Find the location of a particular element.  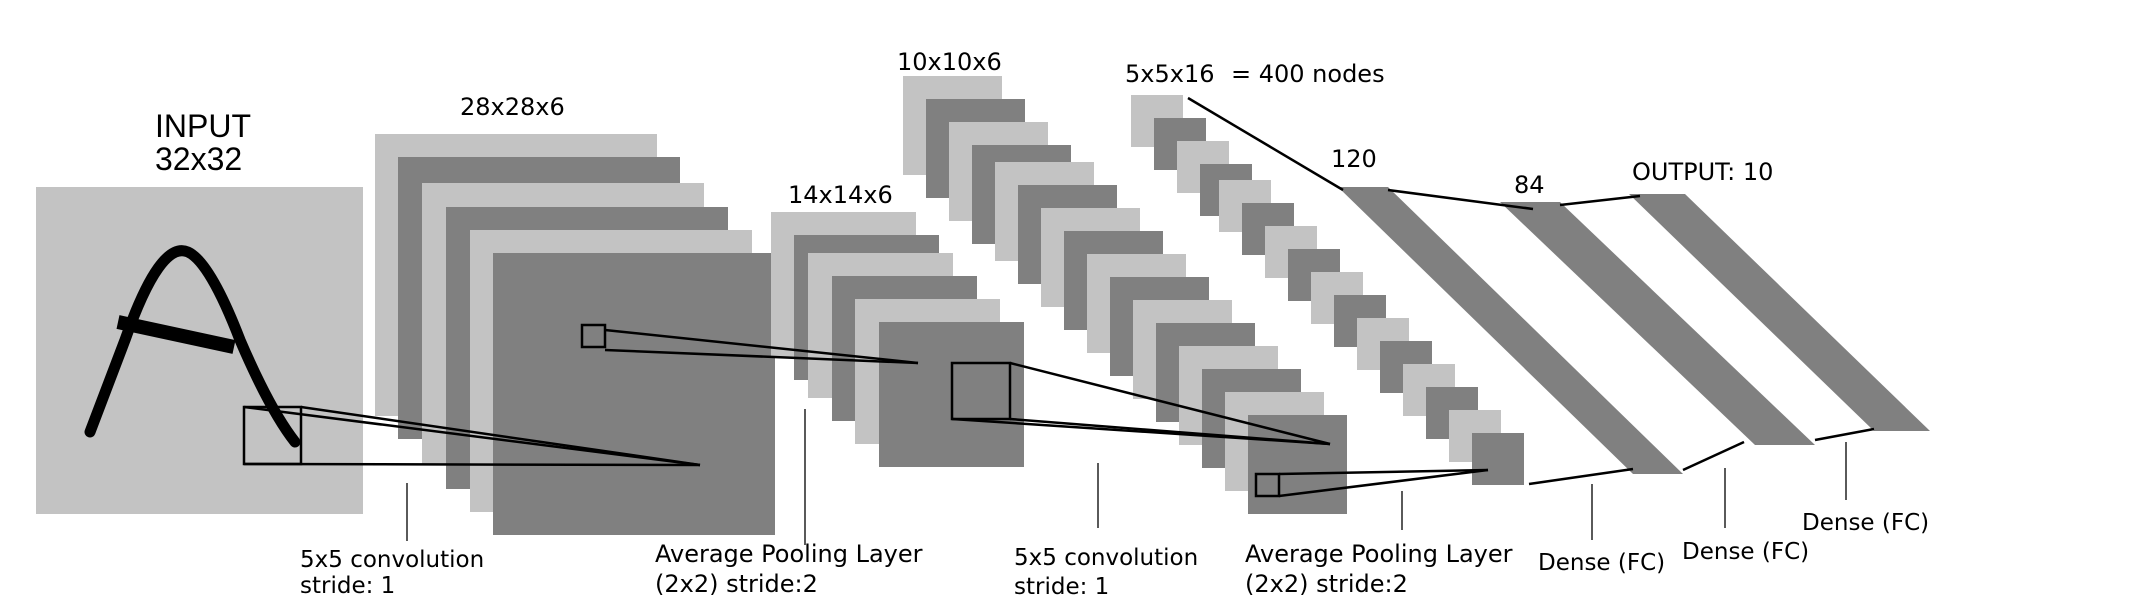

s4-nodes-label: = 400 nodes is located at coordinates (1308, 74).